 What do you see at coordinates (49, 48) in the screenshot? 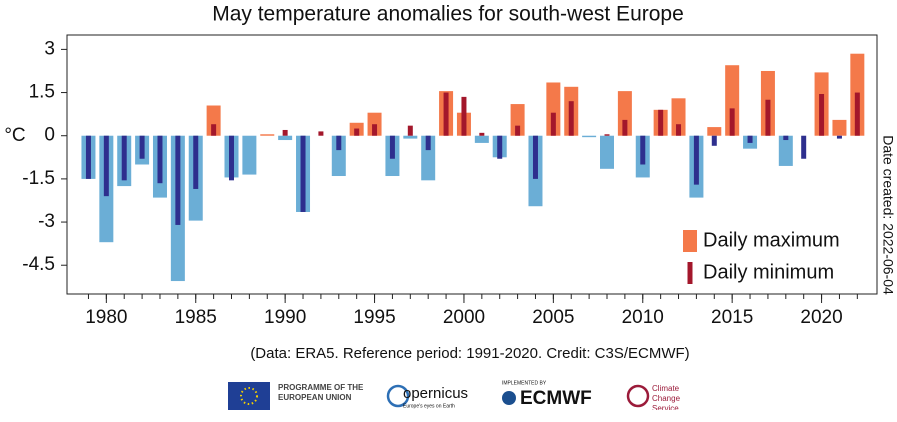
I see `y-tick-label: 3` at bounding box center [49, 48].